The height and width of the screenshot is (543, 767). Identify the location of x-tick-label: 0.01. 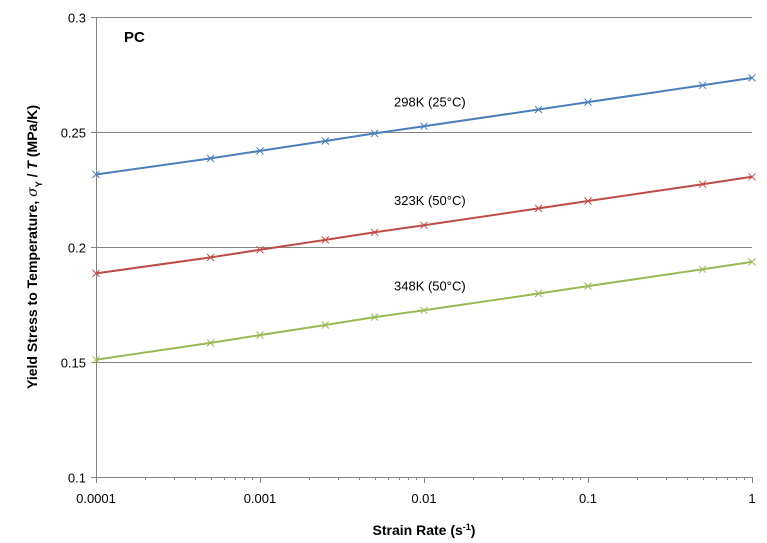
(423, 498).